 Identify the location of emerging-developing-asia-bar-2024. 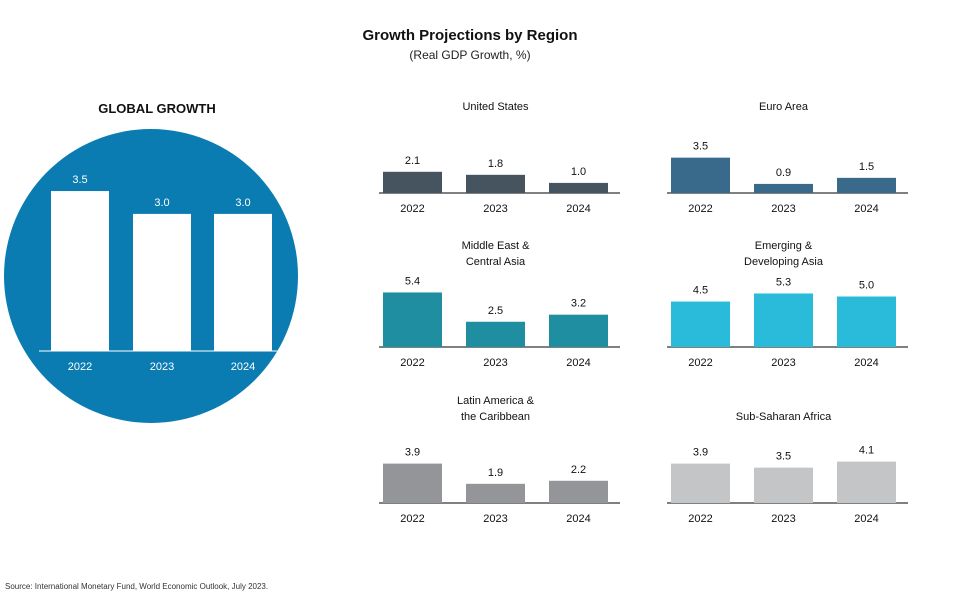
(866, 321).